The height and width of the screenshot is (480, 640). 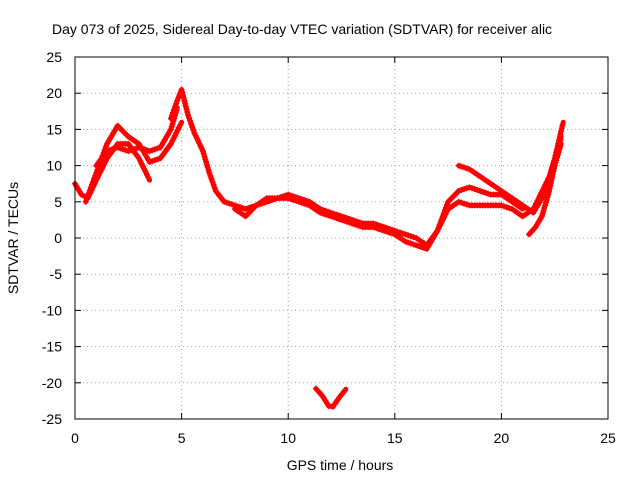 What do you see at coordinates (395, 438) in the screenshot?
I see `x-tick-label: 15` at bounding box center [395, 438].